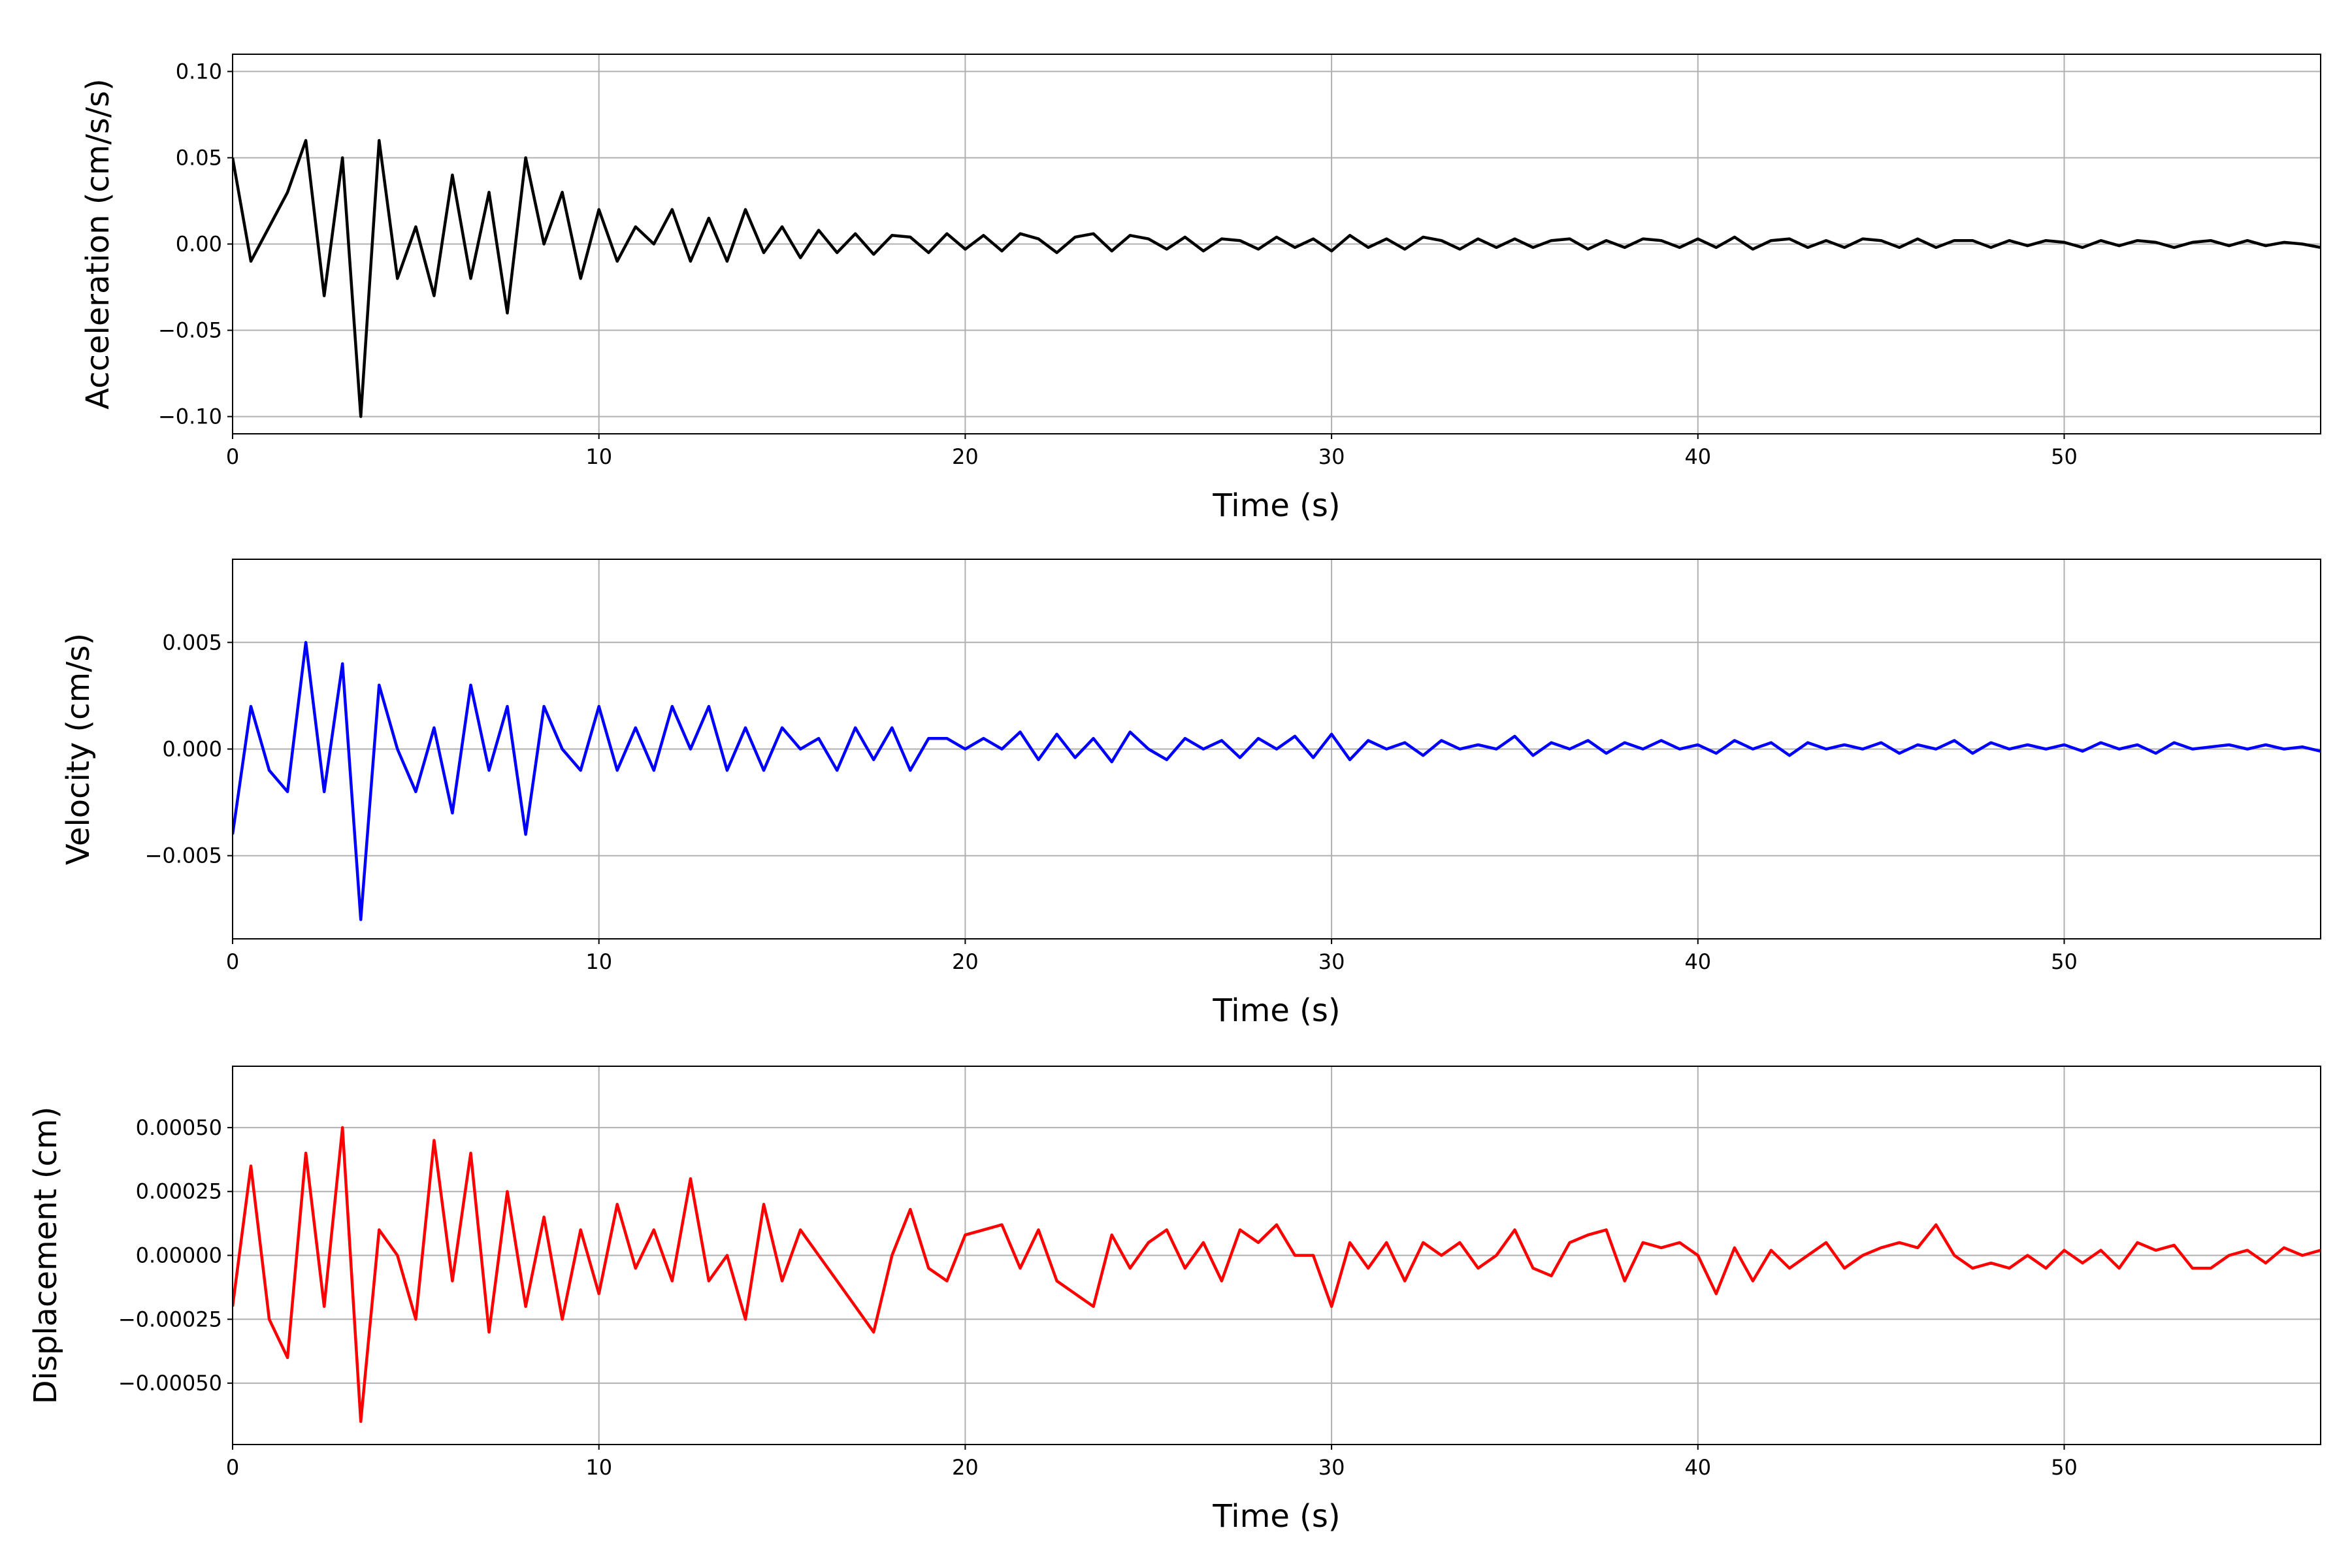 The width and height of the screenshot is (2352, 1568). Describe the element at coordinates (199, 157) in the screenshot. I see `y-tick-label: 0.05` at that location.